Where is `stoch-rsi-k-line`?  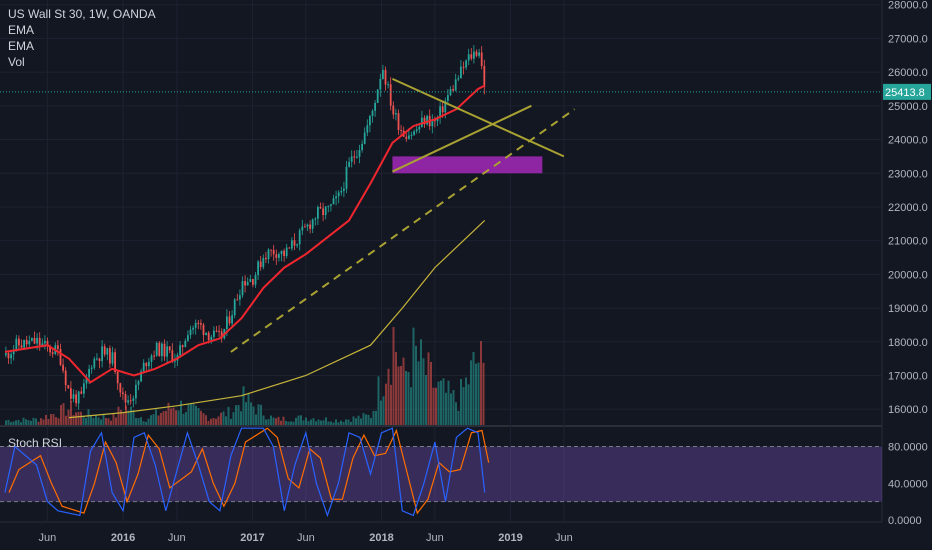 stoch-rsi-k-line is located at coordinates (245, 472).